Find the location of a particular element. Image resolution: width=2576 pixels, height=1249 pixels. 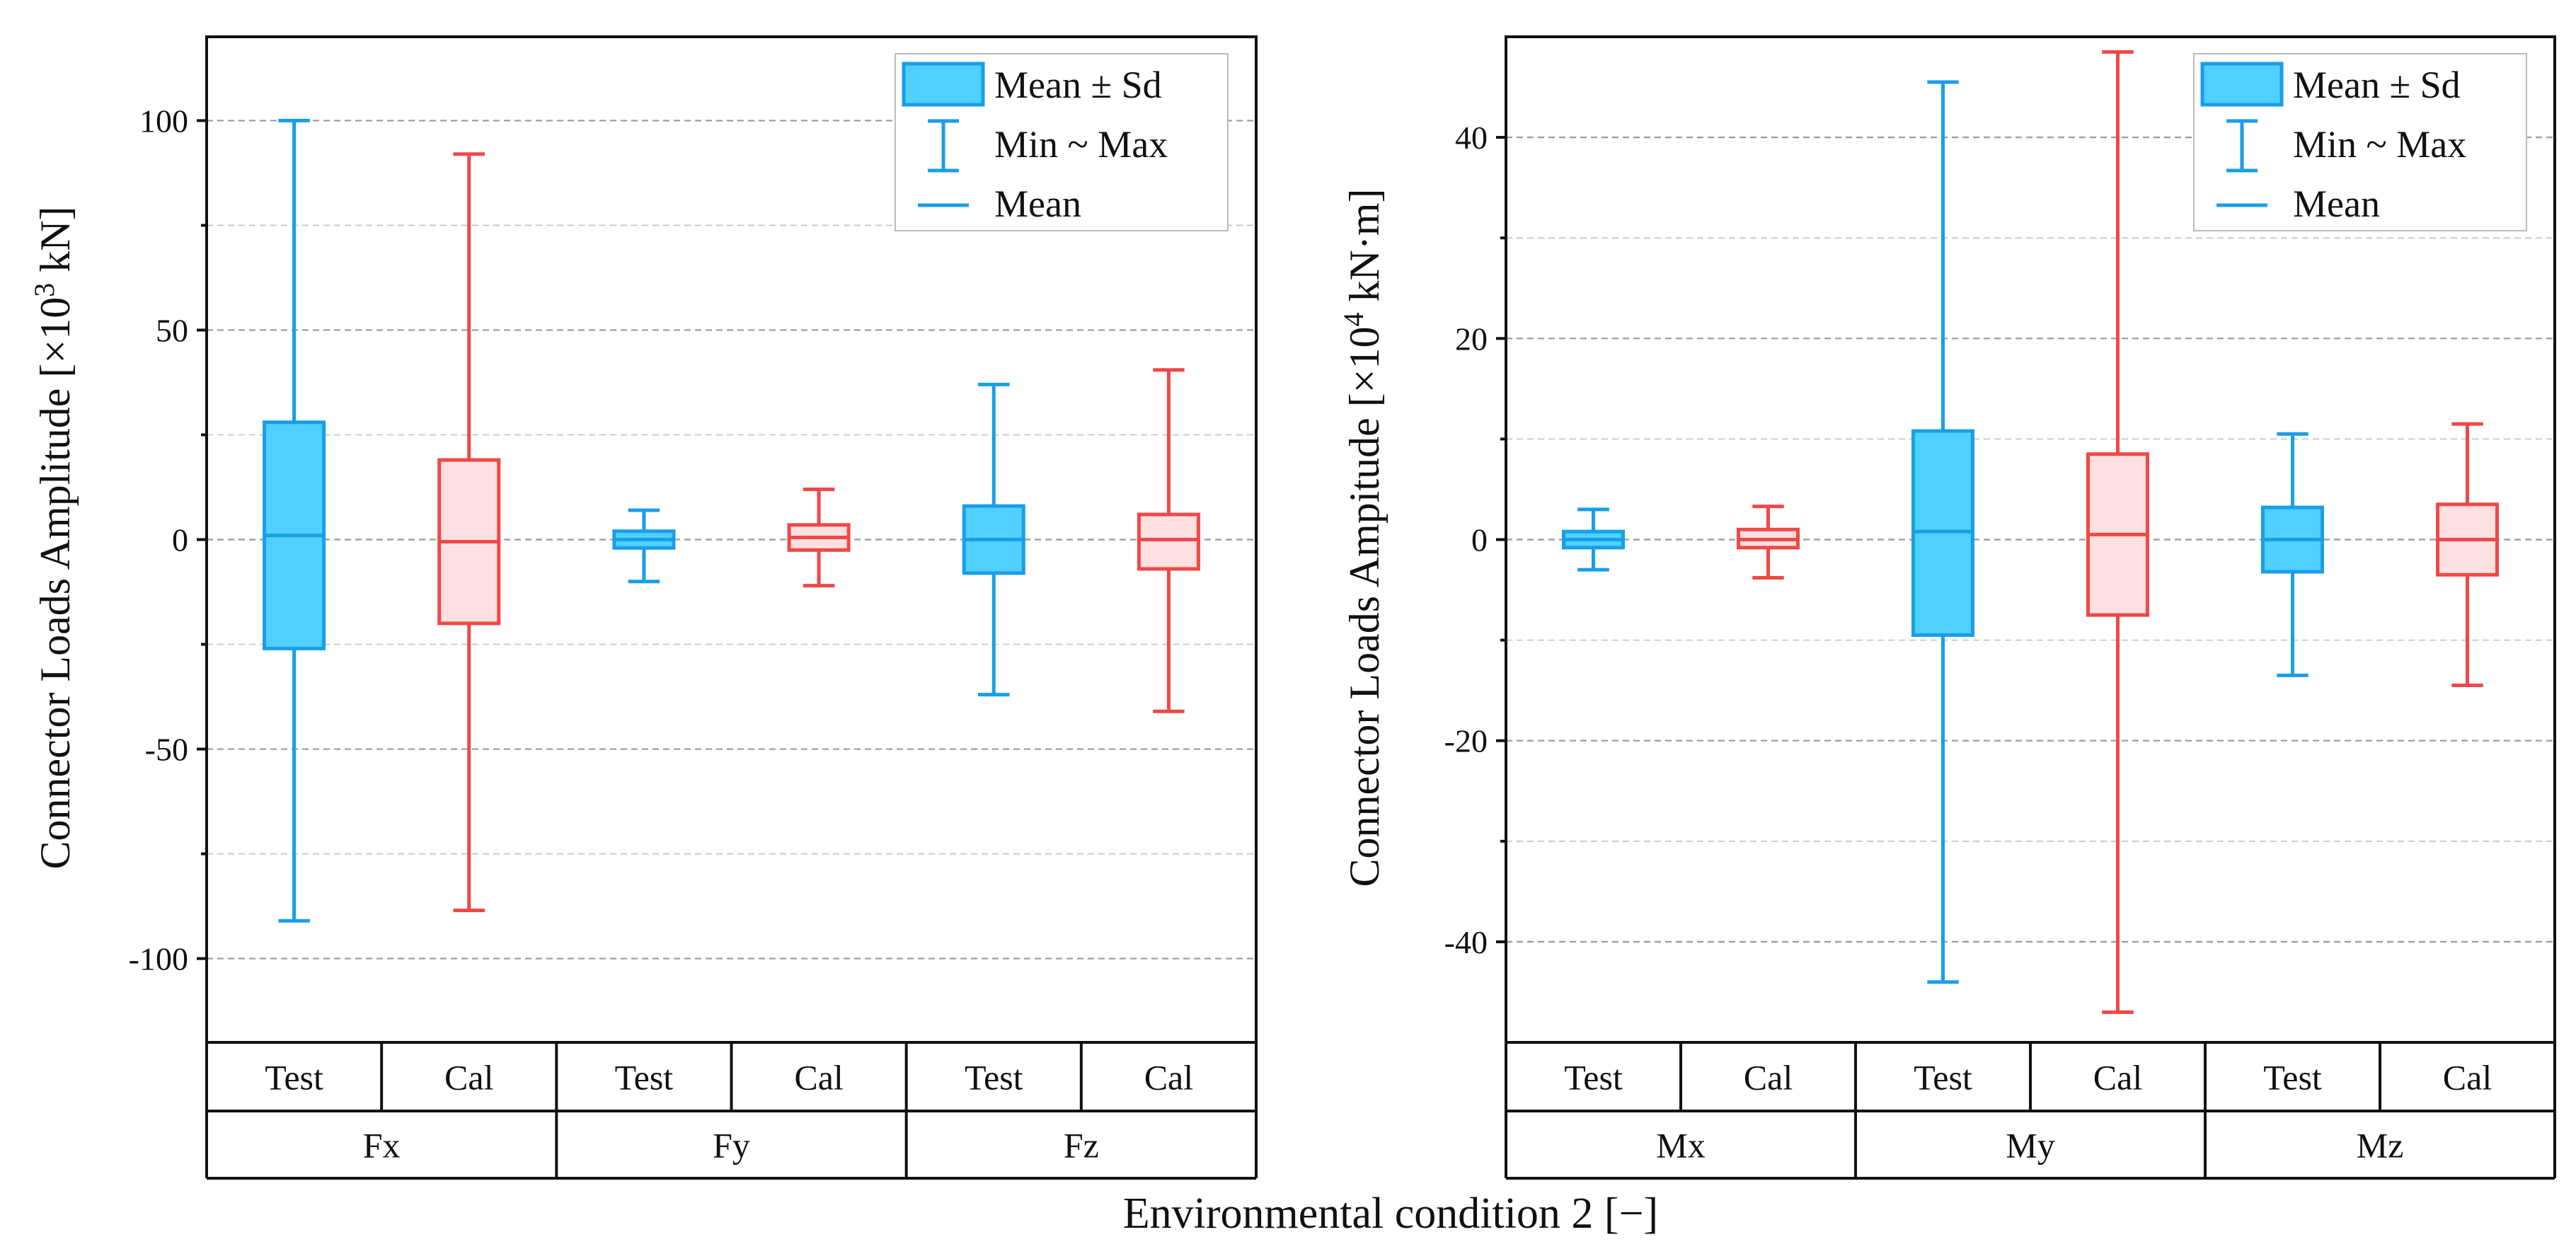

y-axis-label: Connector Loads Ampitude [×104 kN·m] is located at coordinates (1363, 537).